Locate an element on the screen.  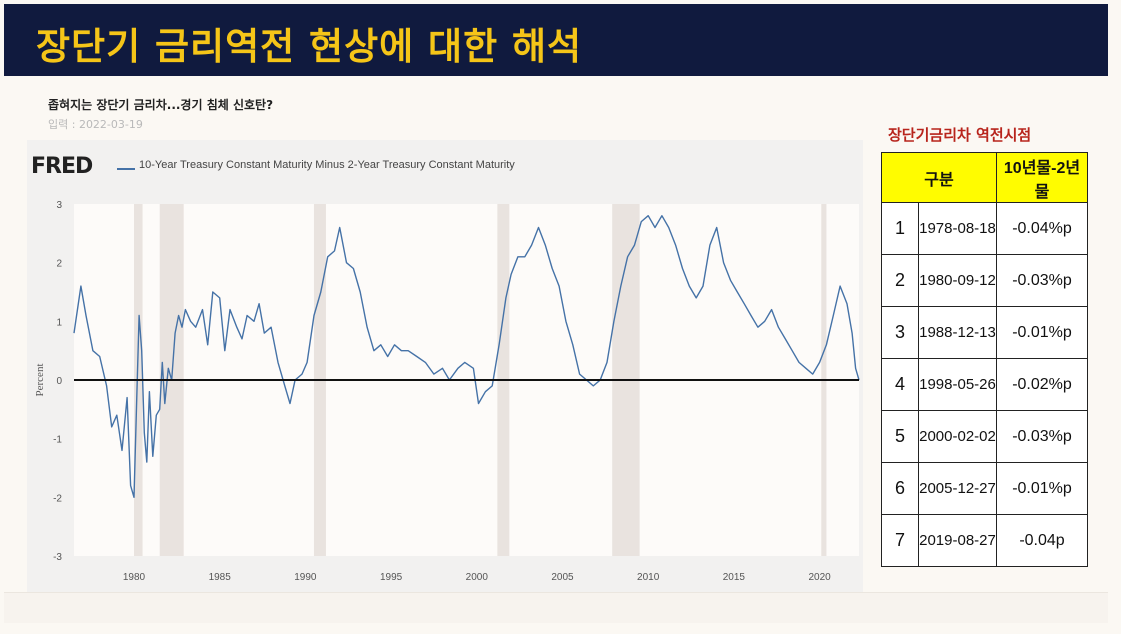
y-tick-label: -3 is located at coordinates (57, 557).